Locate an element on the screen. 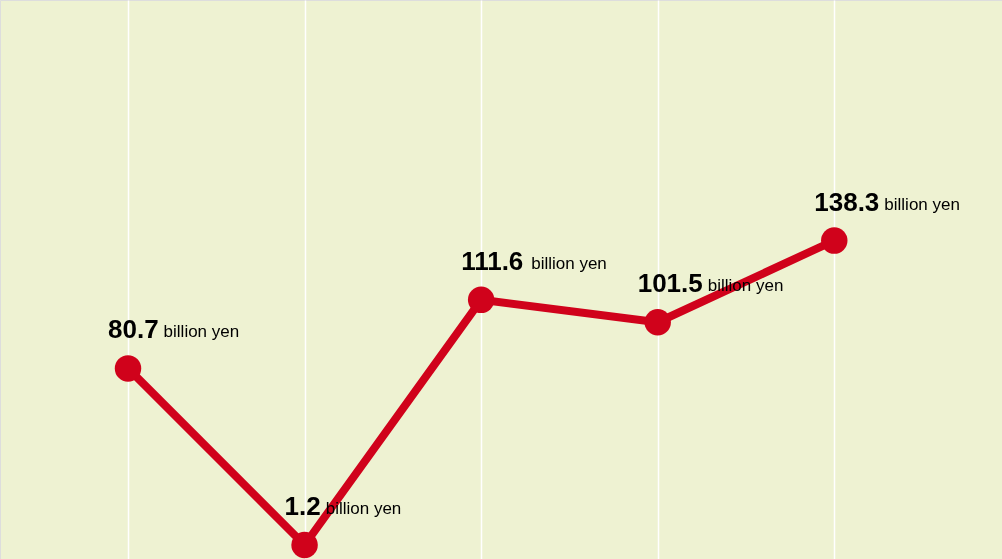  data-label: 111.6 is located at coordinates (492, 260).